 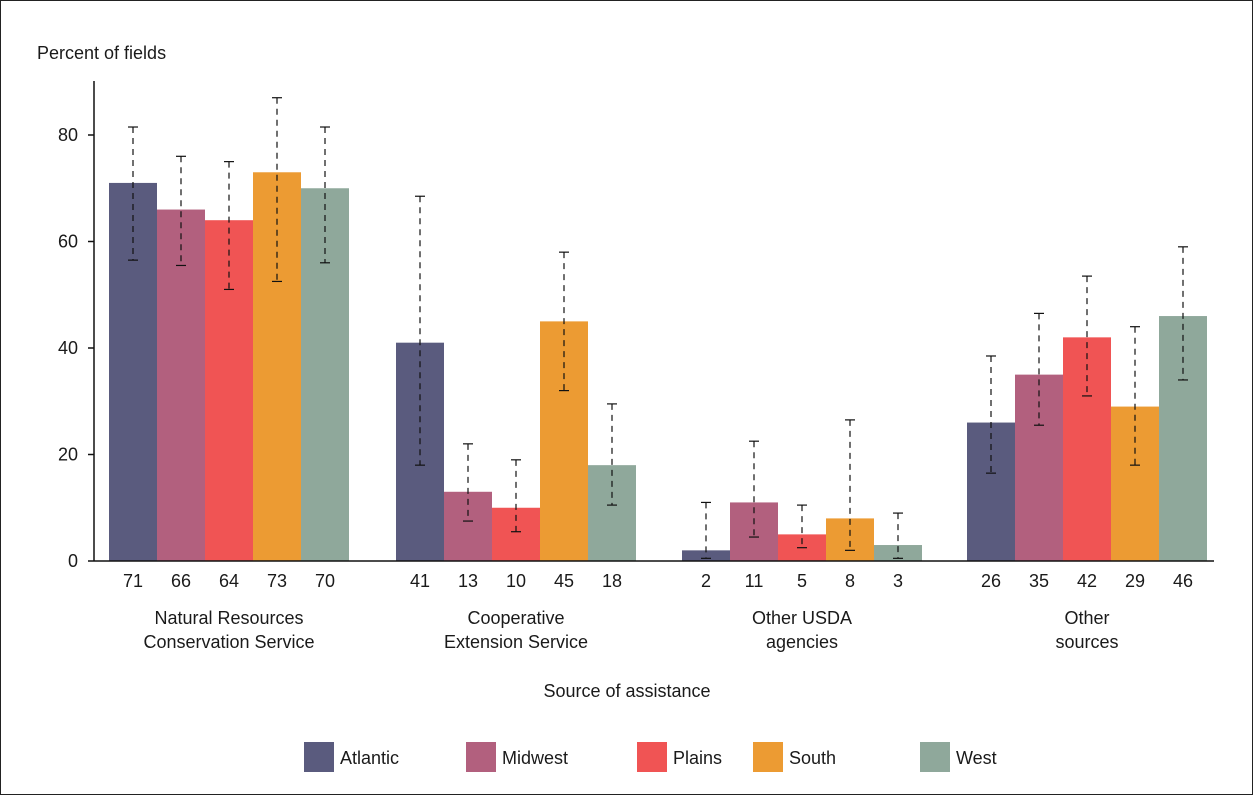 What do you see at coordinates (68, 348) in the screenshot?
I see `y-tick-label: 40` at bounding box center [68, 348].